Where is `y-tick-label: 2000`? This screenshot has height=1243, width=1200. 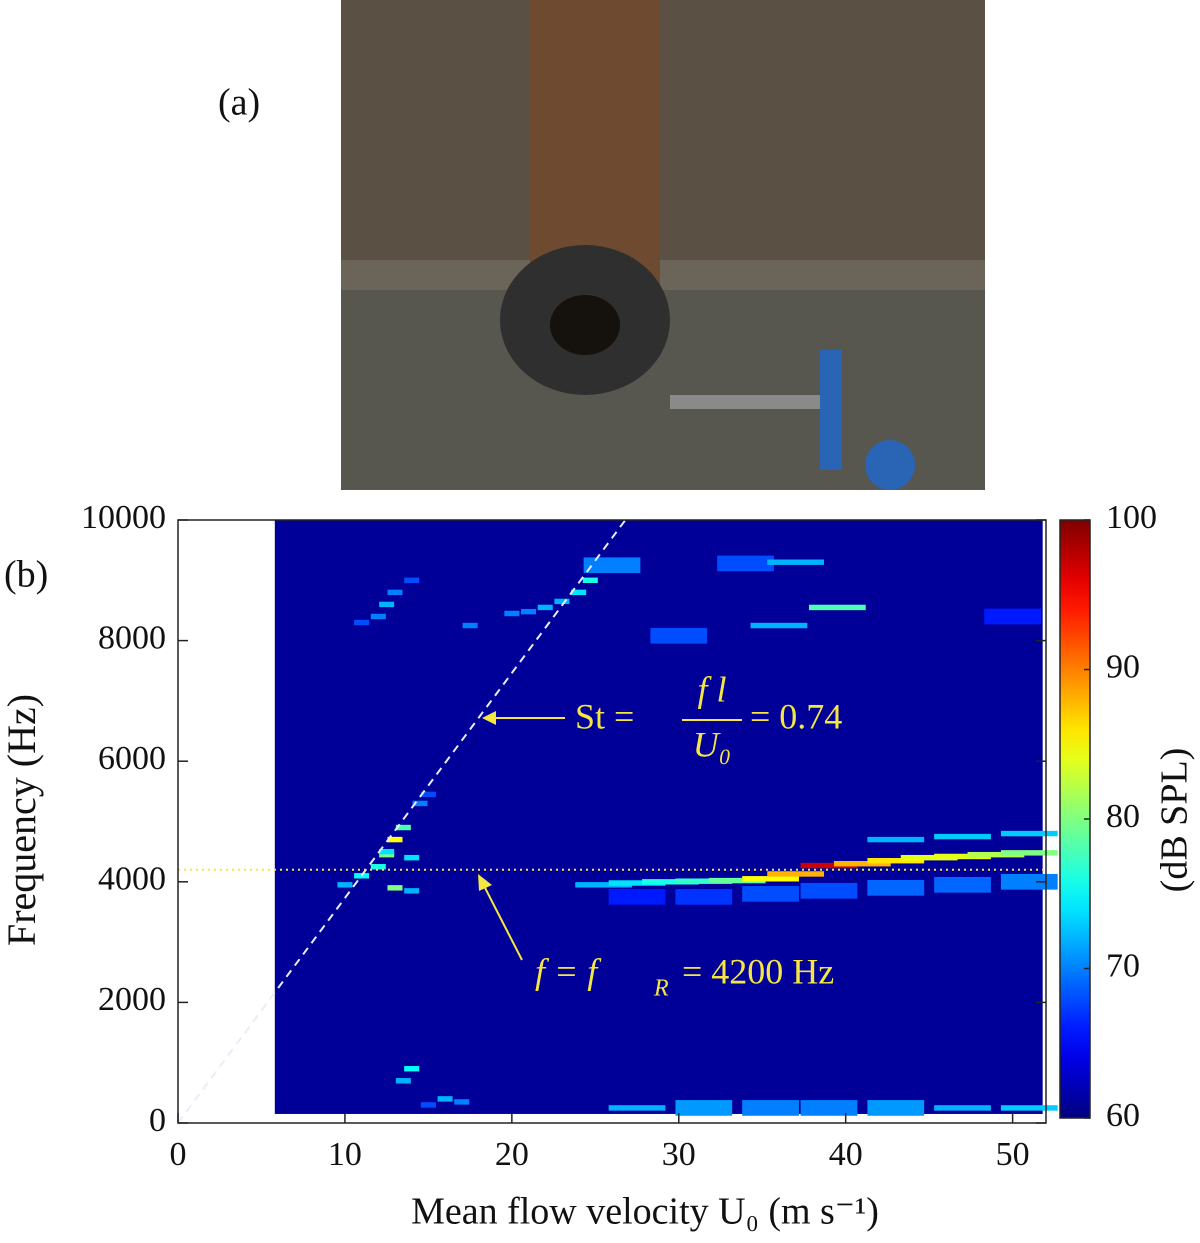 y-tick-label: 2000 is located at coordinates (132, 999).